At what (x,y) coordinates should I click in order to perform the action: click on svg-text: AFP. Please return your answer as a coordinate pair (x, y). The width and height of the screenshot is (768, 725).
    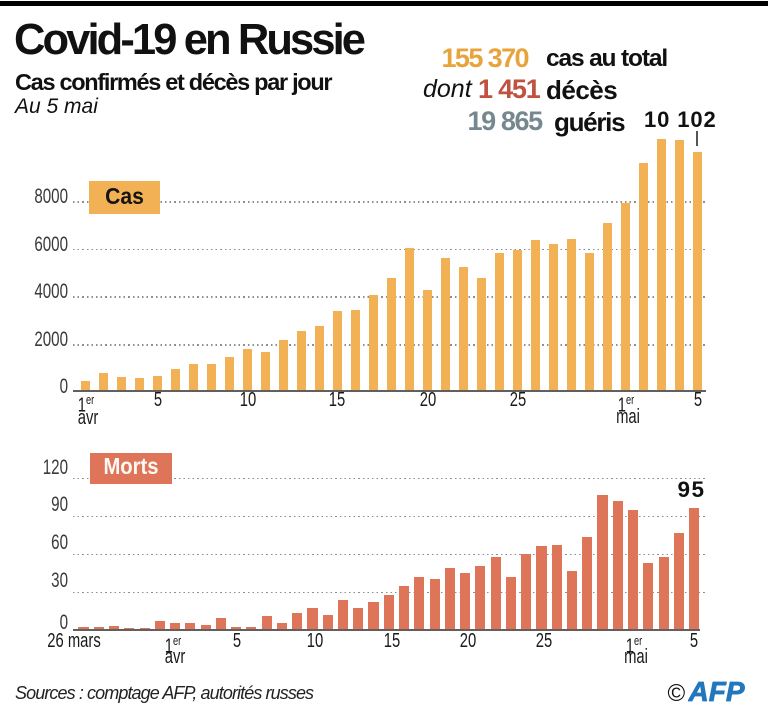
    Looking at the image, I should click on (716, 692).